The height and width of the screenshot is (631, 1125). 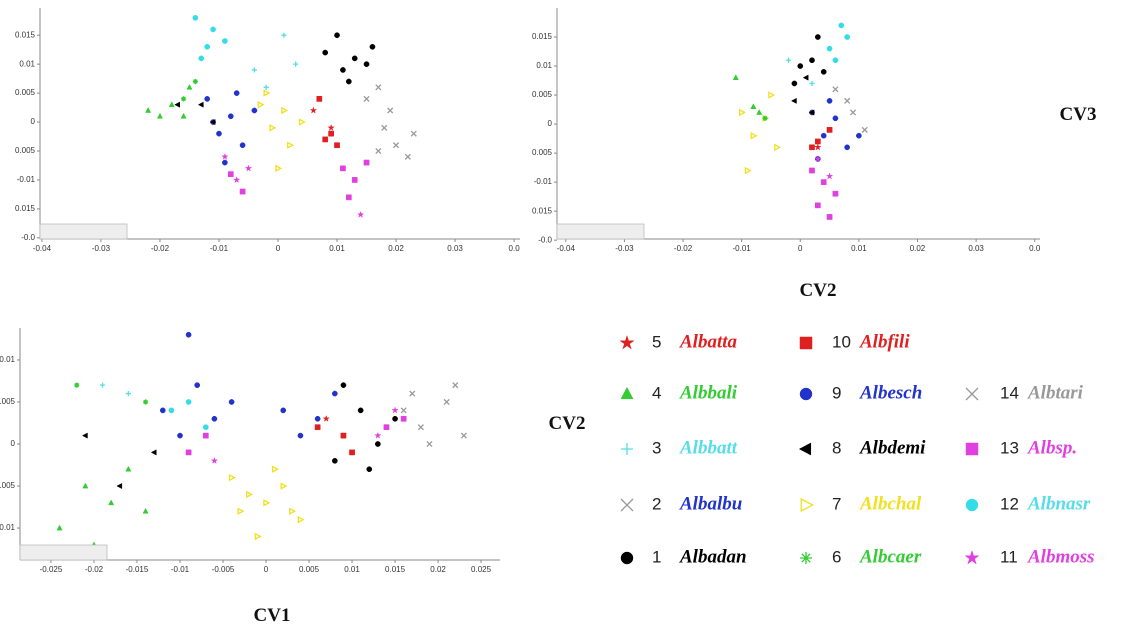 I want to click on y-tick-label: 0.01, so click(x=544, y=65).